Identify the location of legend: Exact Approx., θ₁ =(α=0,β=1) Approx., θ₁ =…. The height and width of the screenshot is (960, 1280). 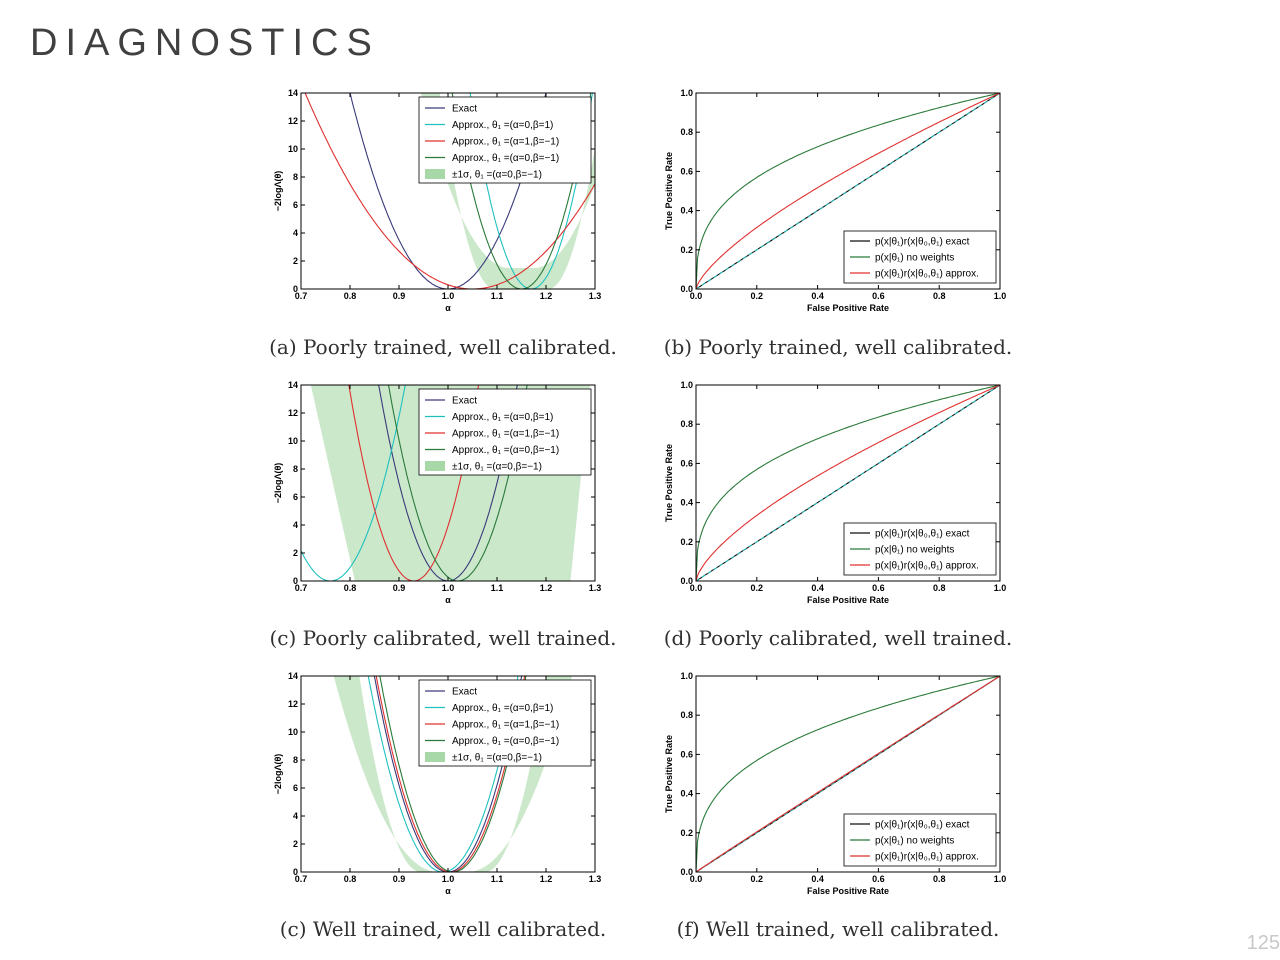
(505, 140).